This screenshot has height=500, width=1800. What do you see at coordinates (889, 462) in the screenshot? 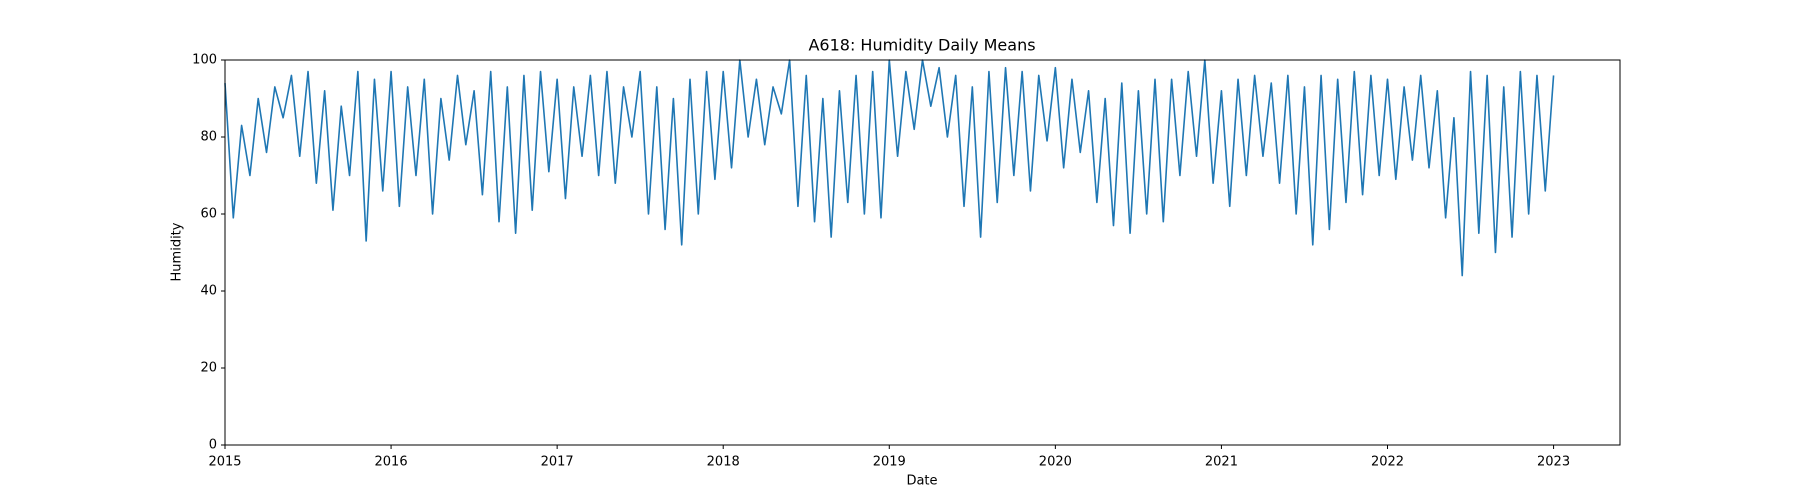
I see `x-tick-label: 2019` at bounding box center [889, 462].